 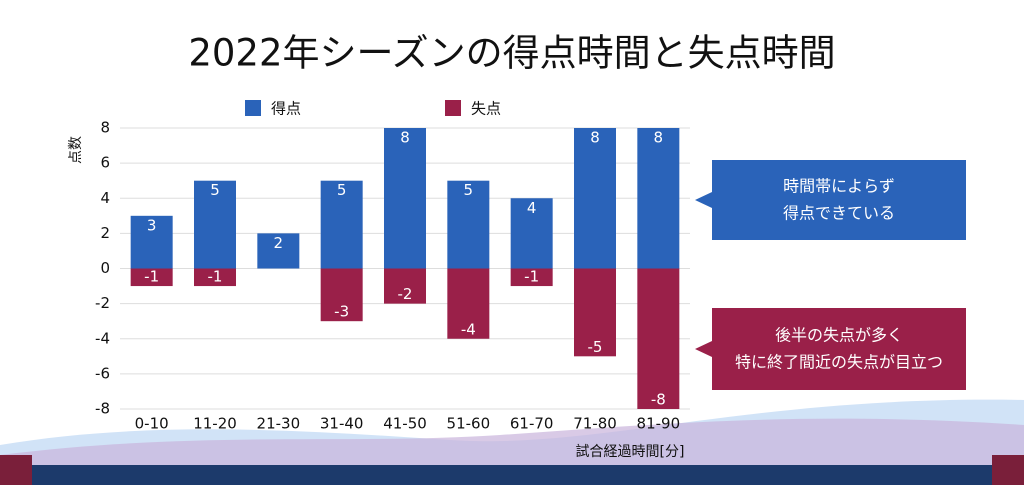 What do you see at coordinates (102, 303) in the screenshot?
I see `y-tick-label: -2` at bounding box center [102, 303].